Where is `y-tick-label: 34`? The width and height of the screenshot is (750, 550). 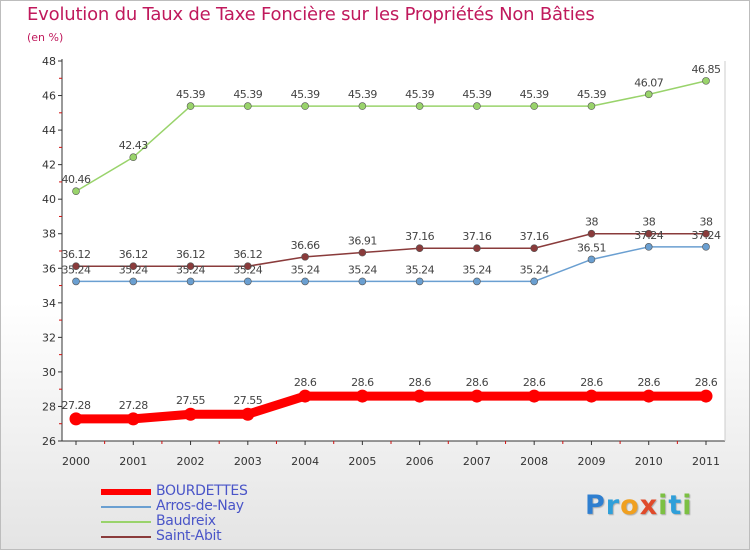 y-tick-label: 34 is located at coordinates (49, 303).